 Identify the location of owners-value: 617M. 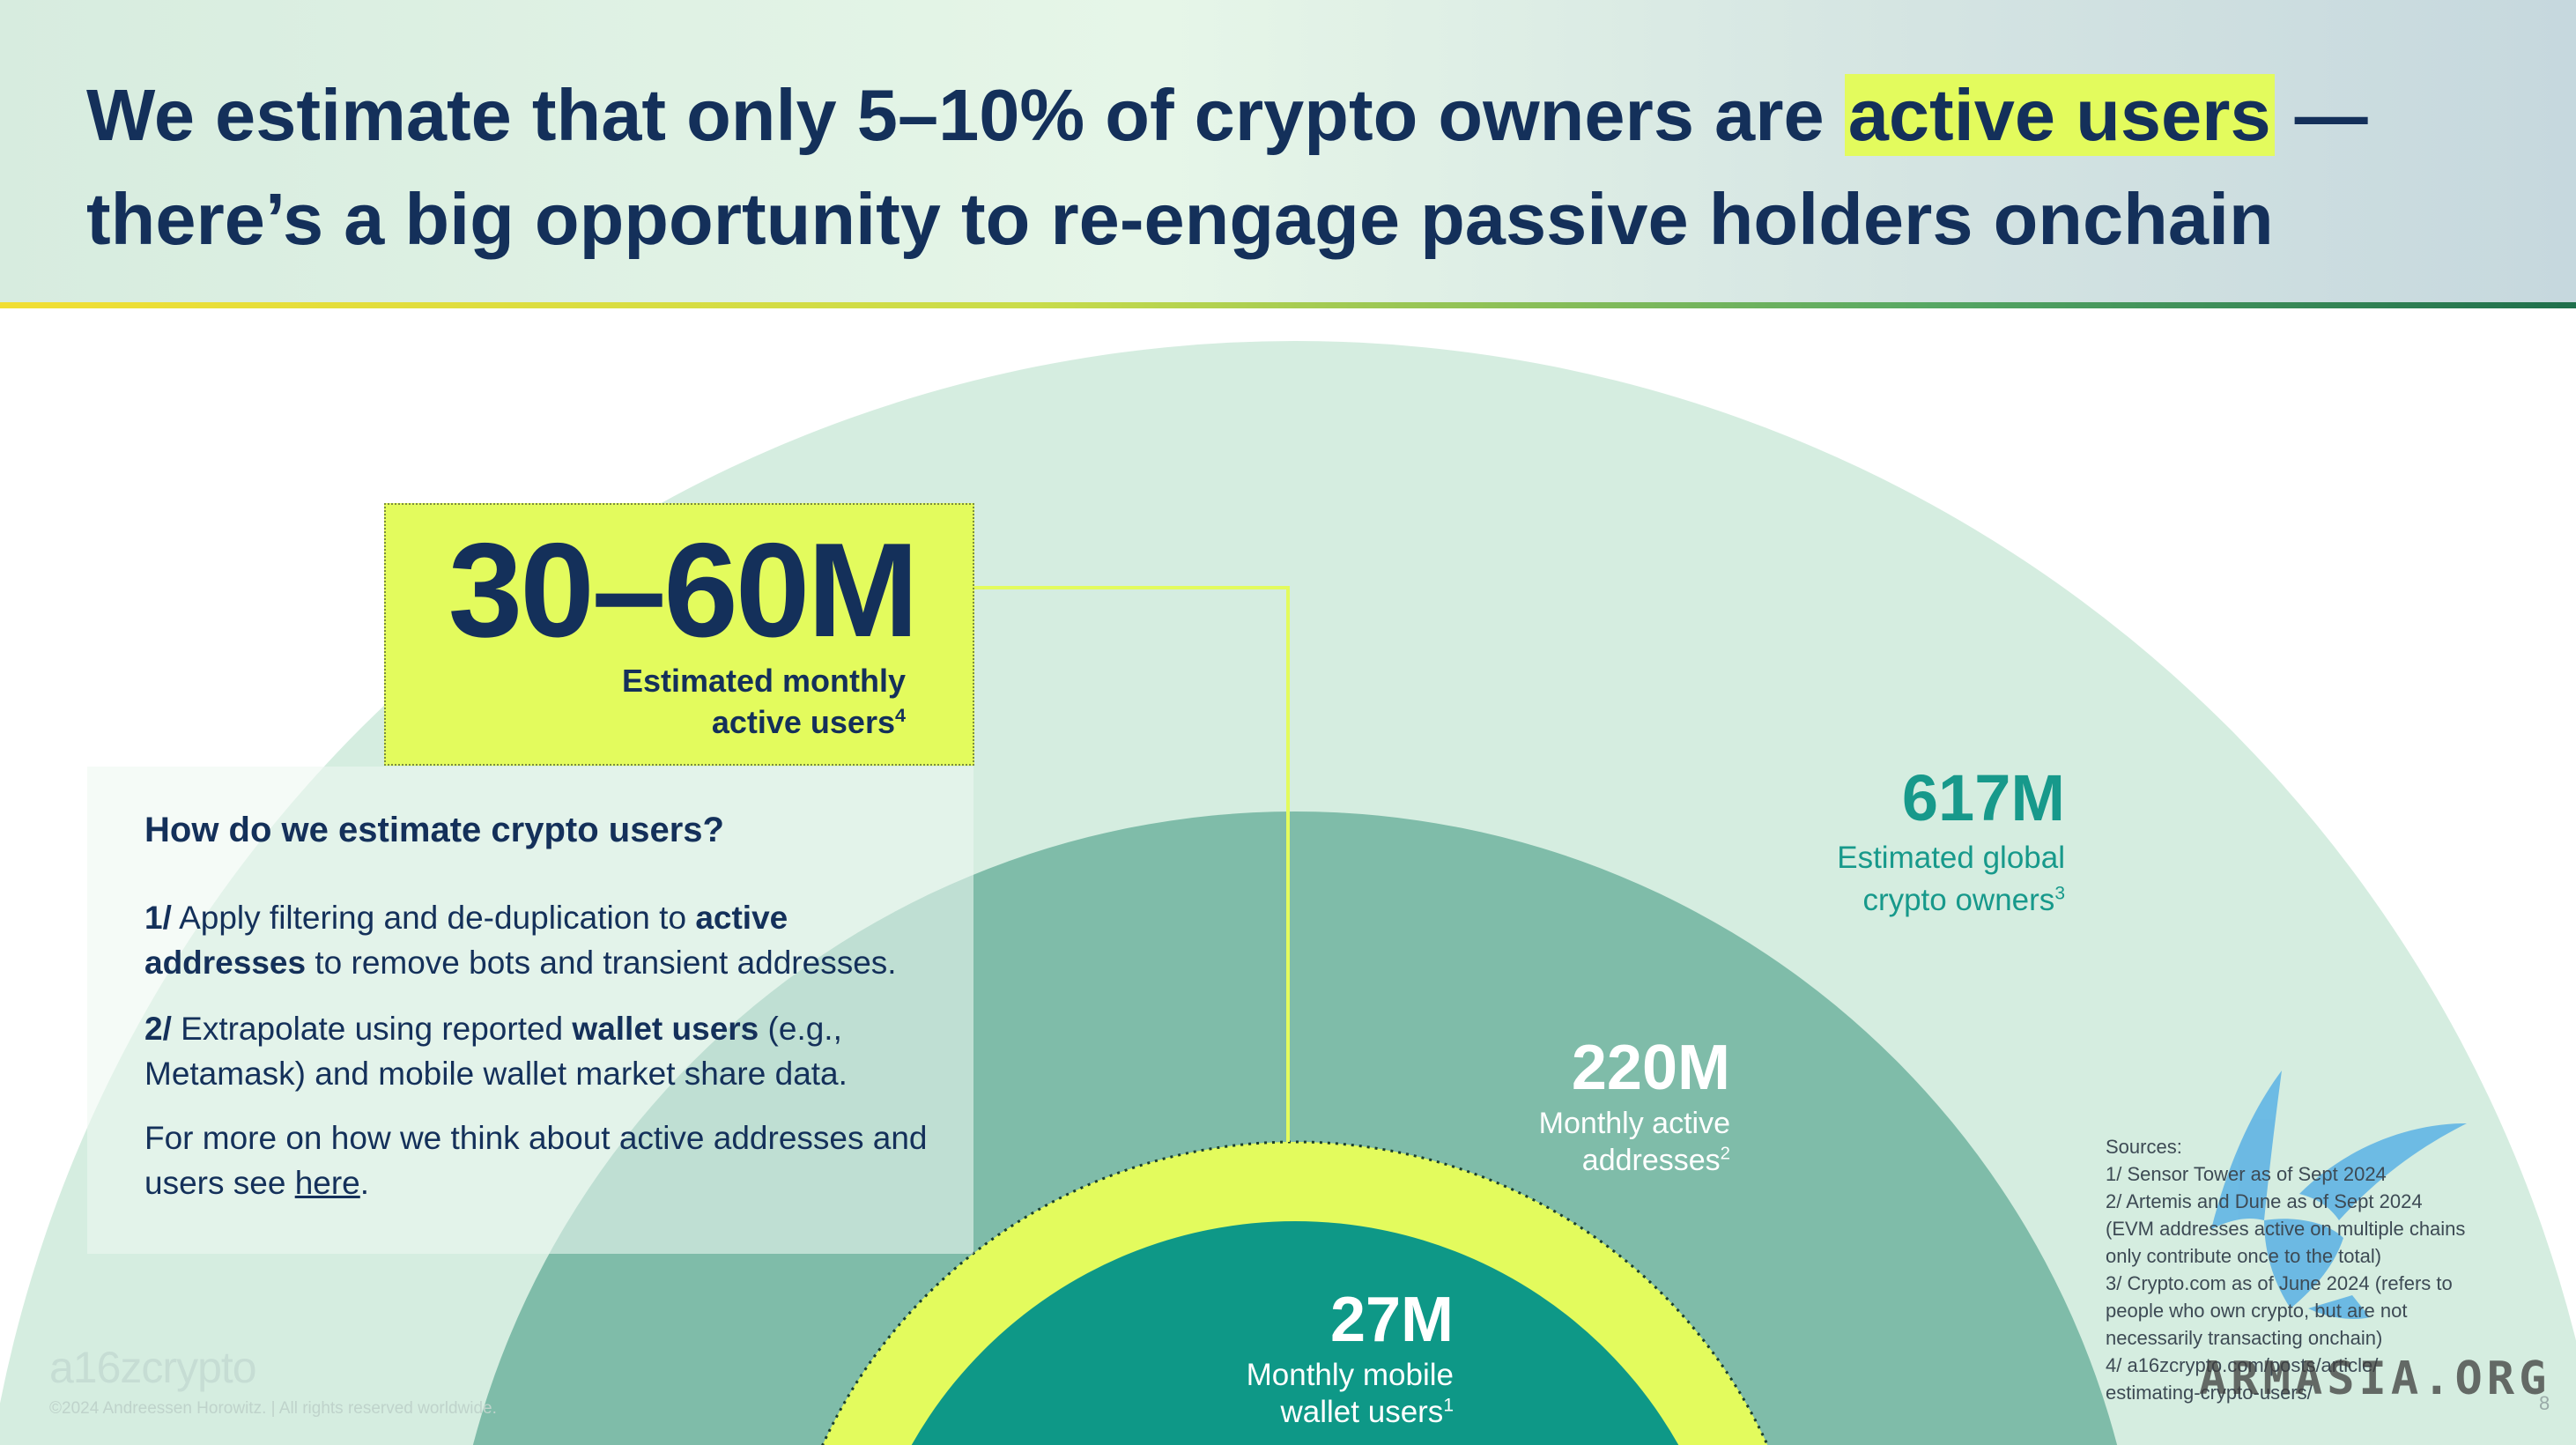
(1983, 798).